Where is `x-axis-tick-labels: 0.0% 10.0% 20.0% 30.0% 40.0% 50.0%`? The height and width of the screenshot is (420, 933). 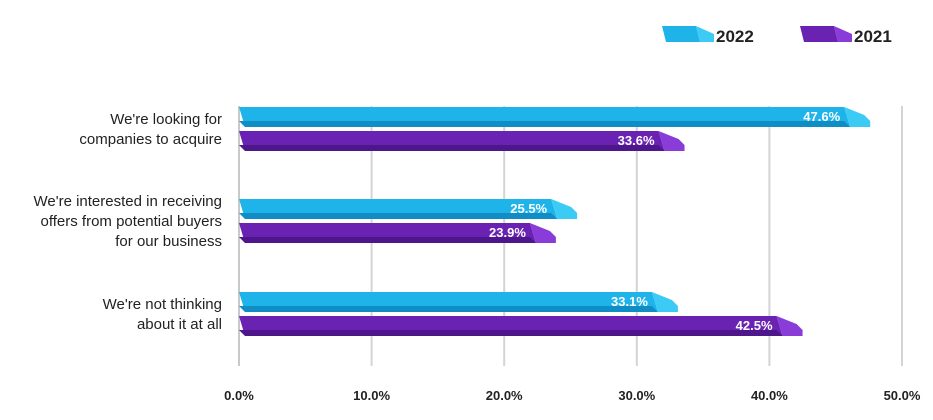
x-axis-tick-labels: 0.0% 10.0% 20.0% 30.0% 40.0% 50.0% is located at coordinates (572, 395).